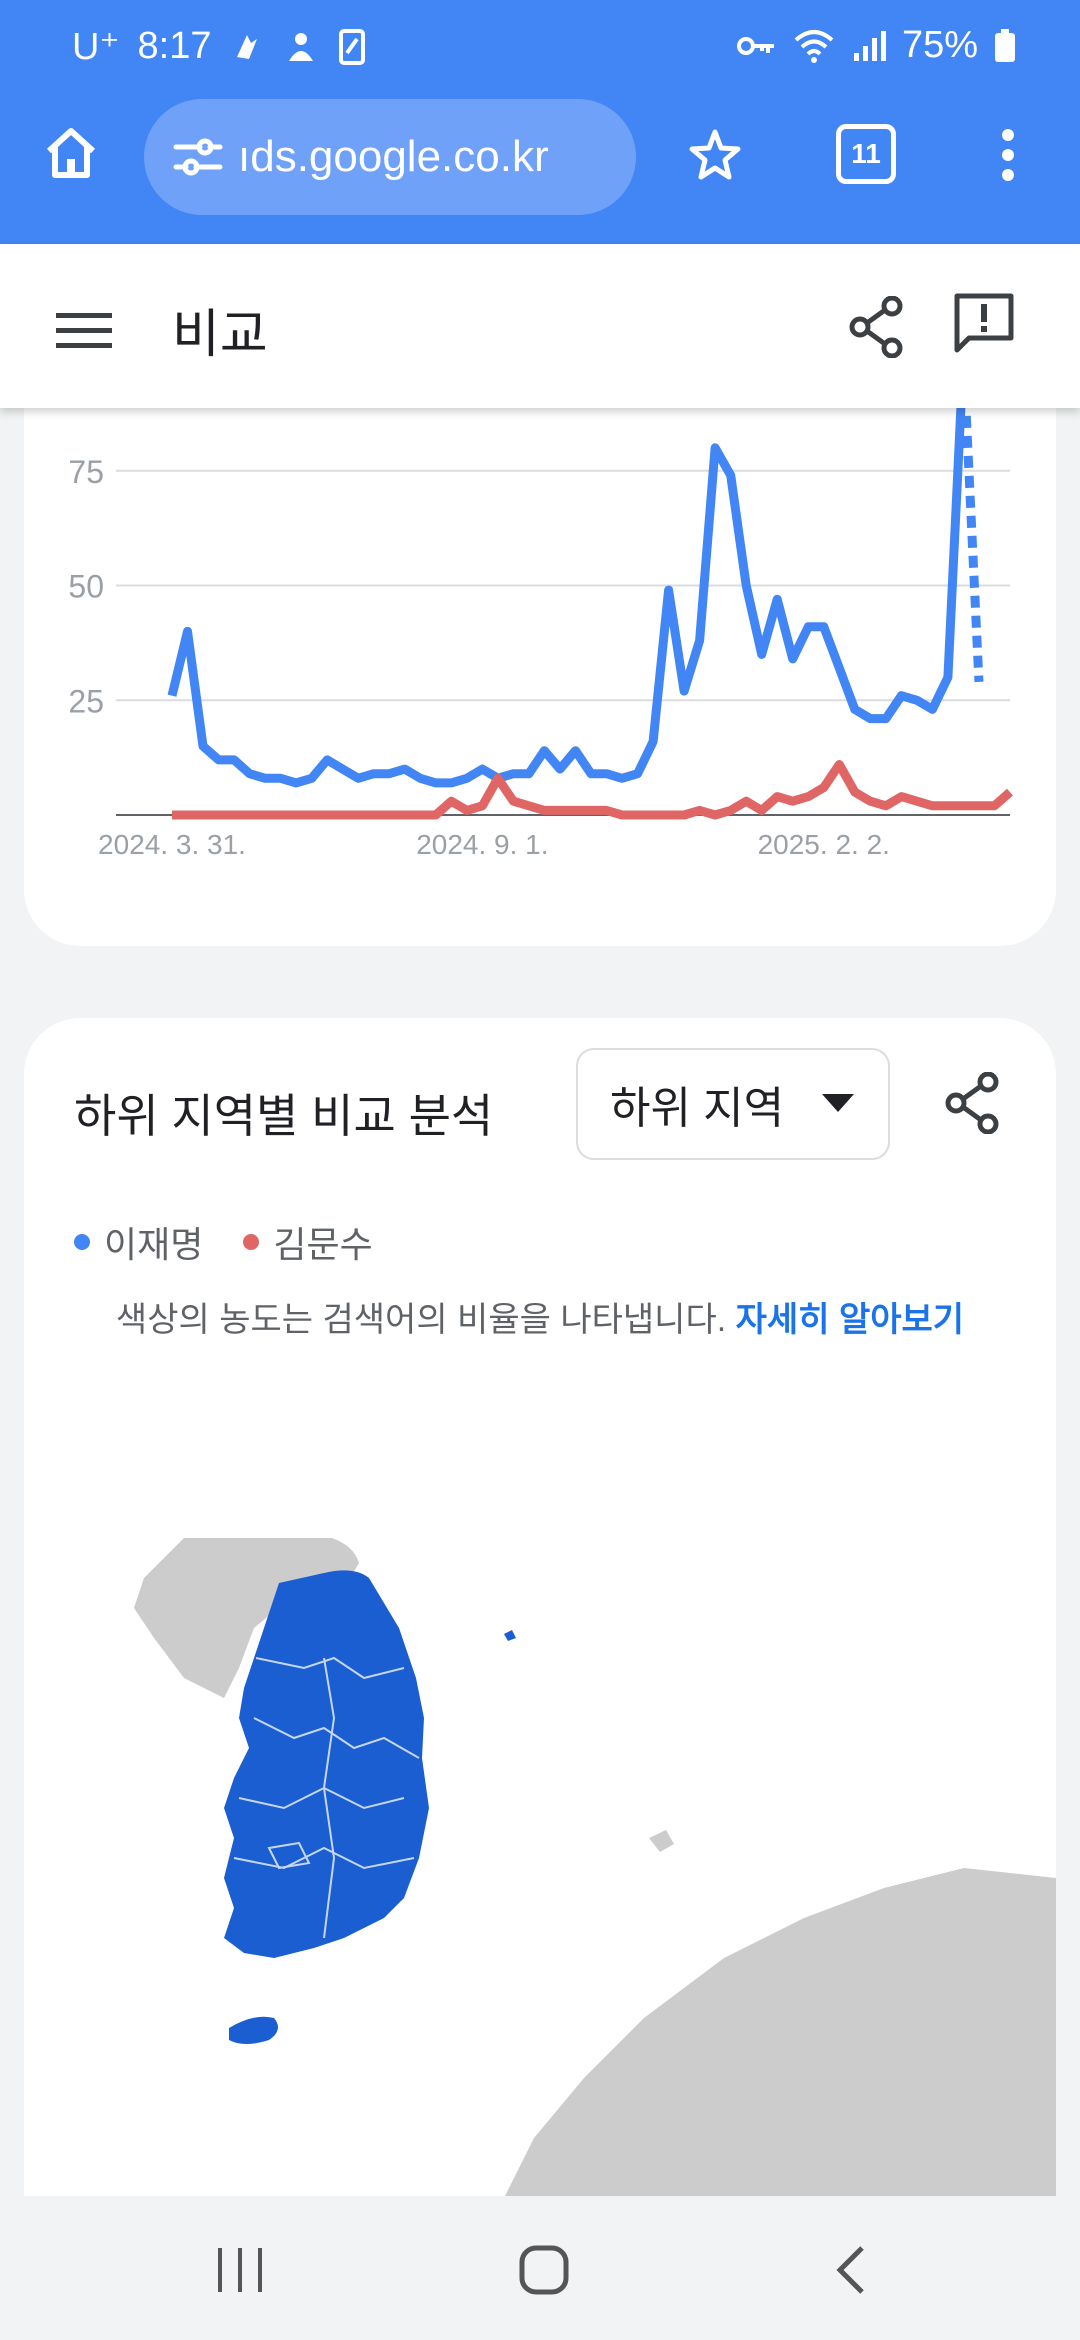 Image resolution: width=1080 pixels, height=2340 pixels. Describe the element at coordinates (198, 157) in the screenshot. I see `site-settings-icon` at that location.